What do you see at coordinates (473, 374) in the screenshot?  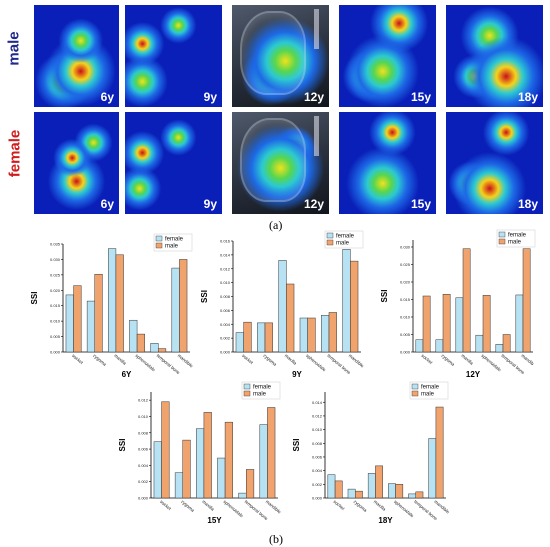 I see `chart-title: 12Y` at bounding box center [473, 374].